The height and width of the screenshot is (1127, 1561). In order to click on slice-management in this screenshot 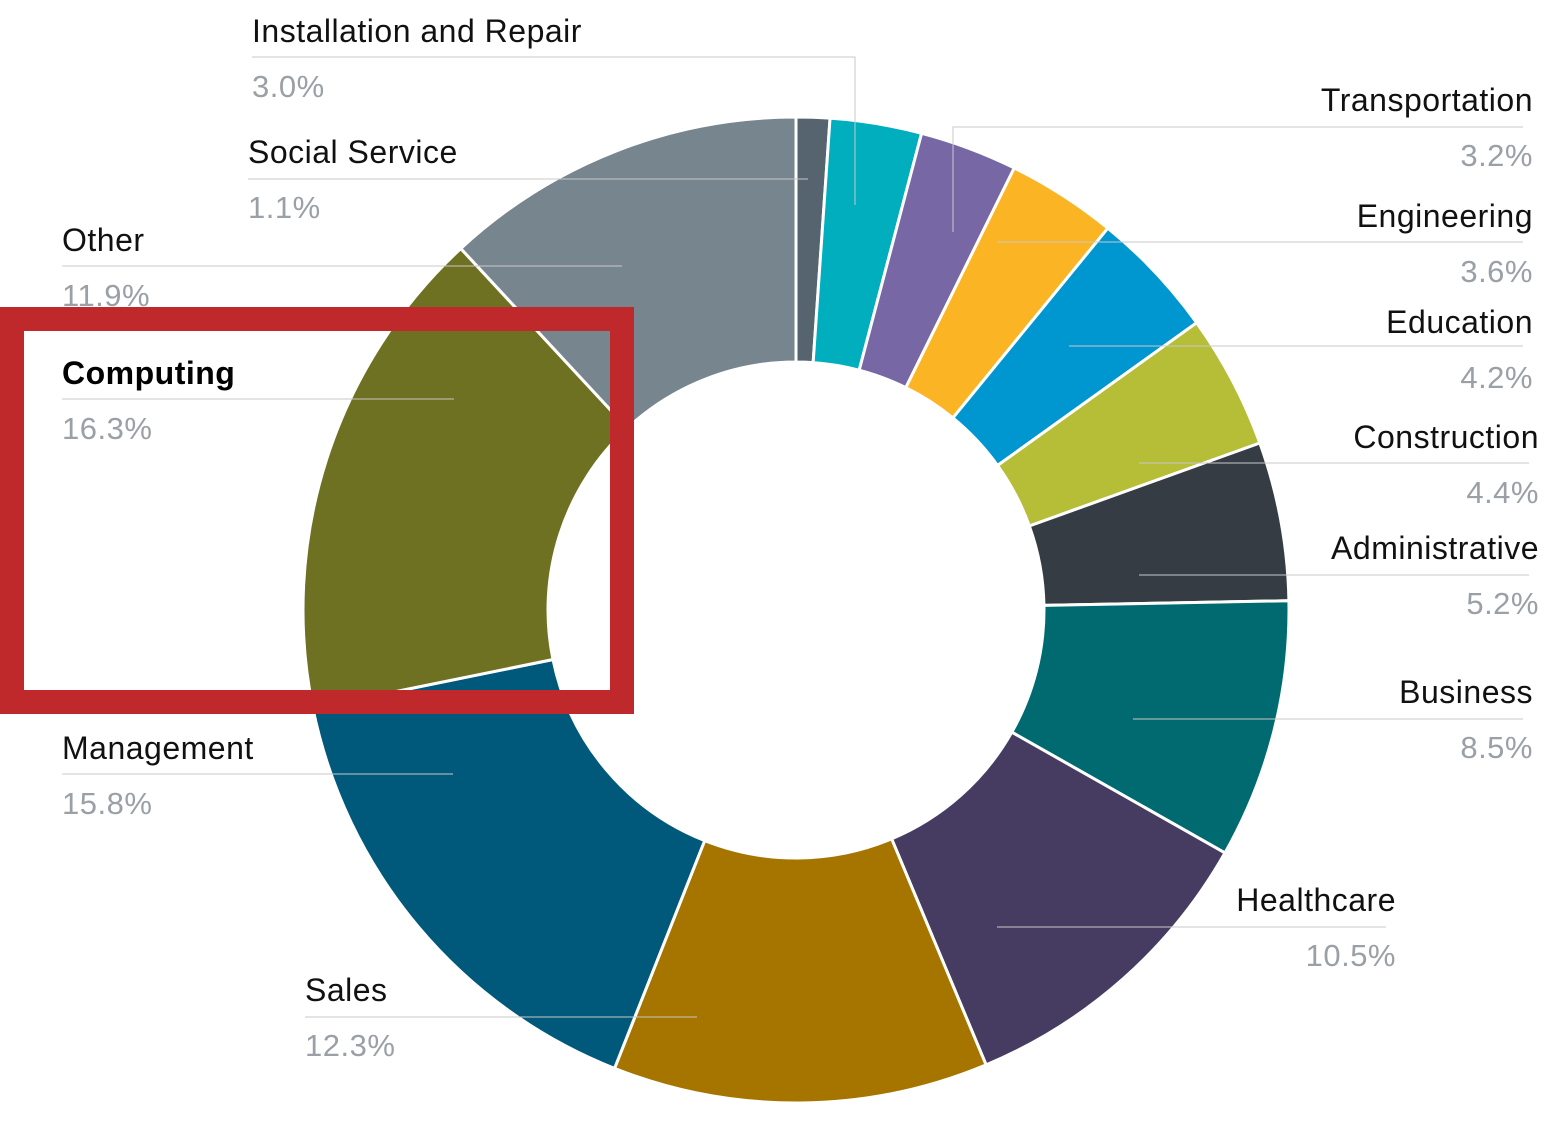, I will do `click(509, 864)`.